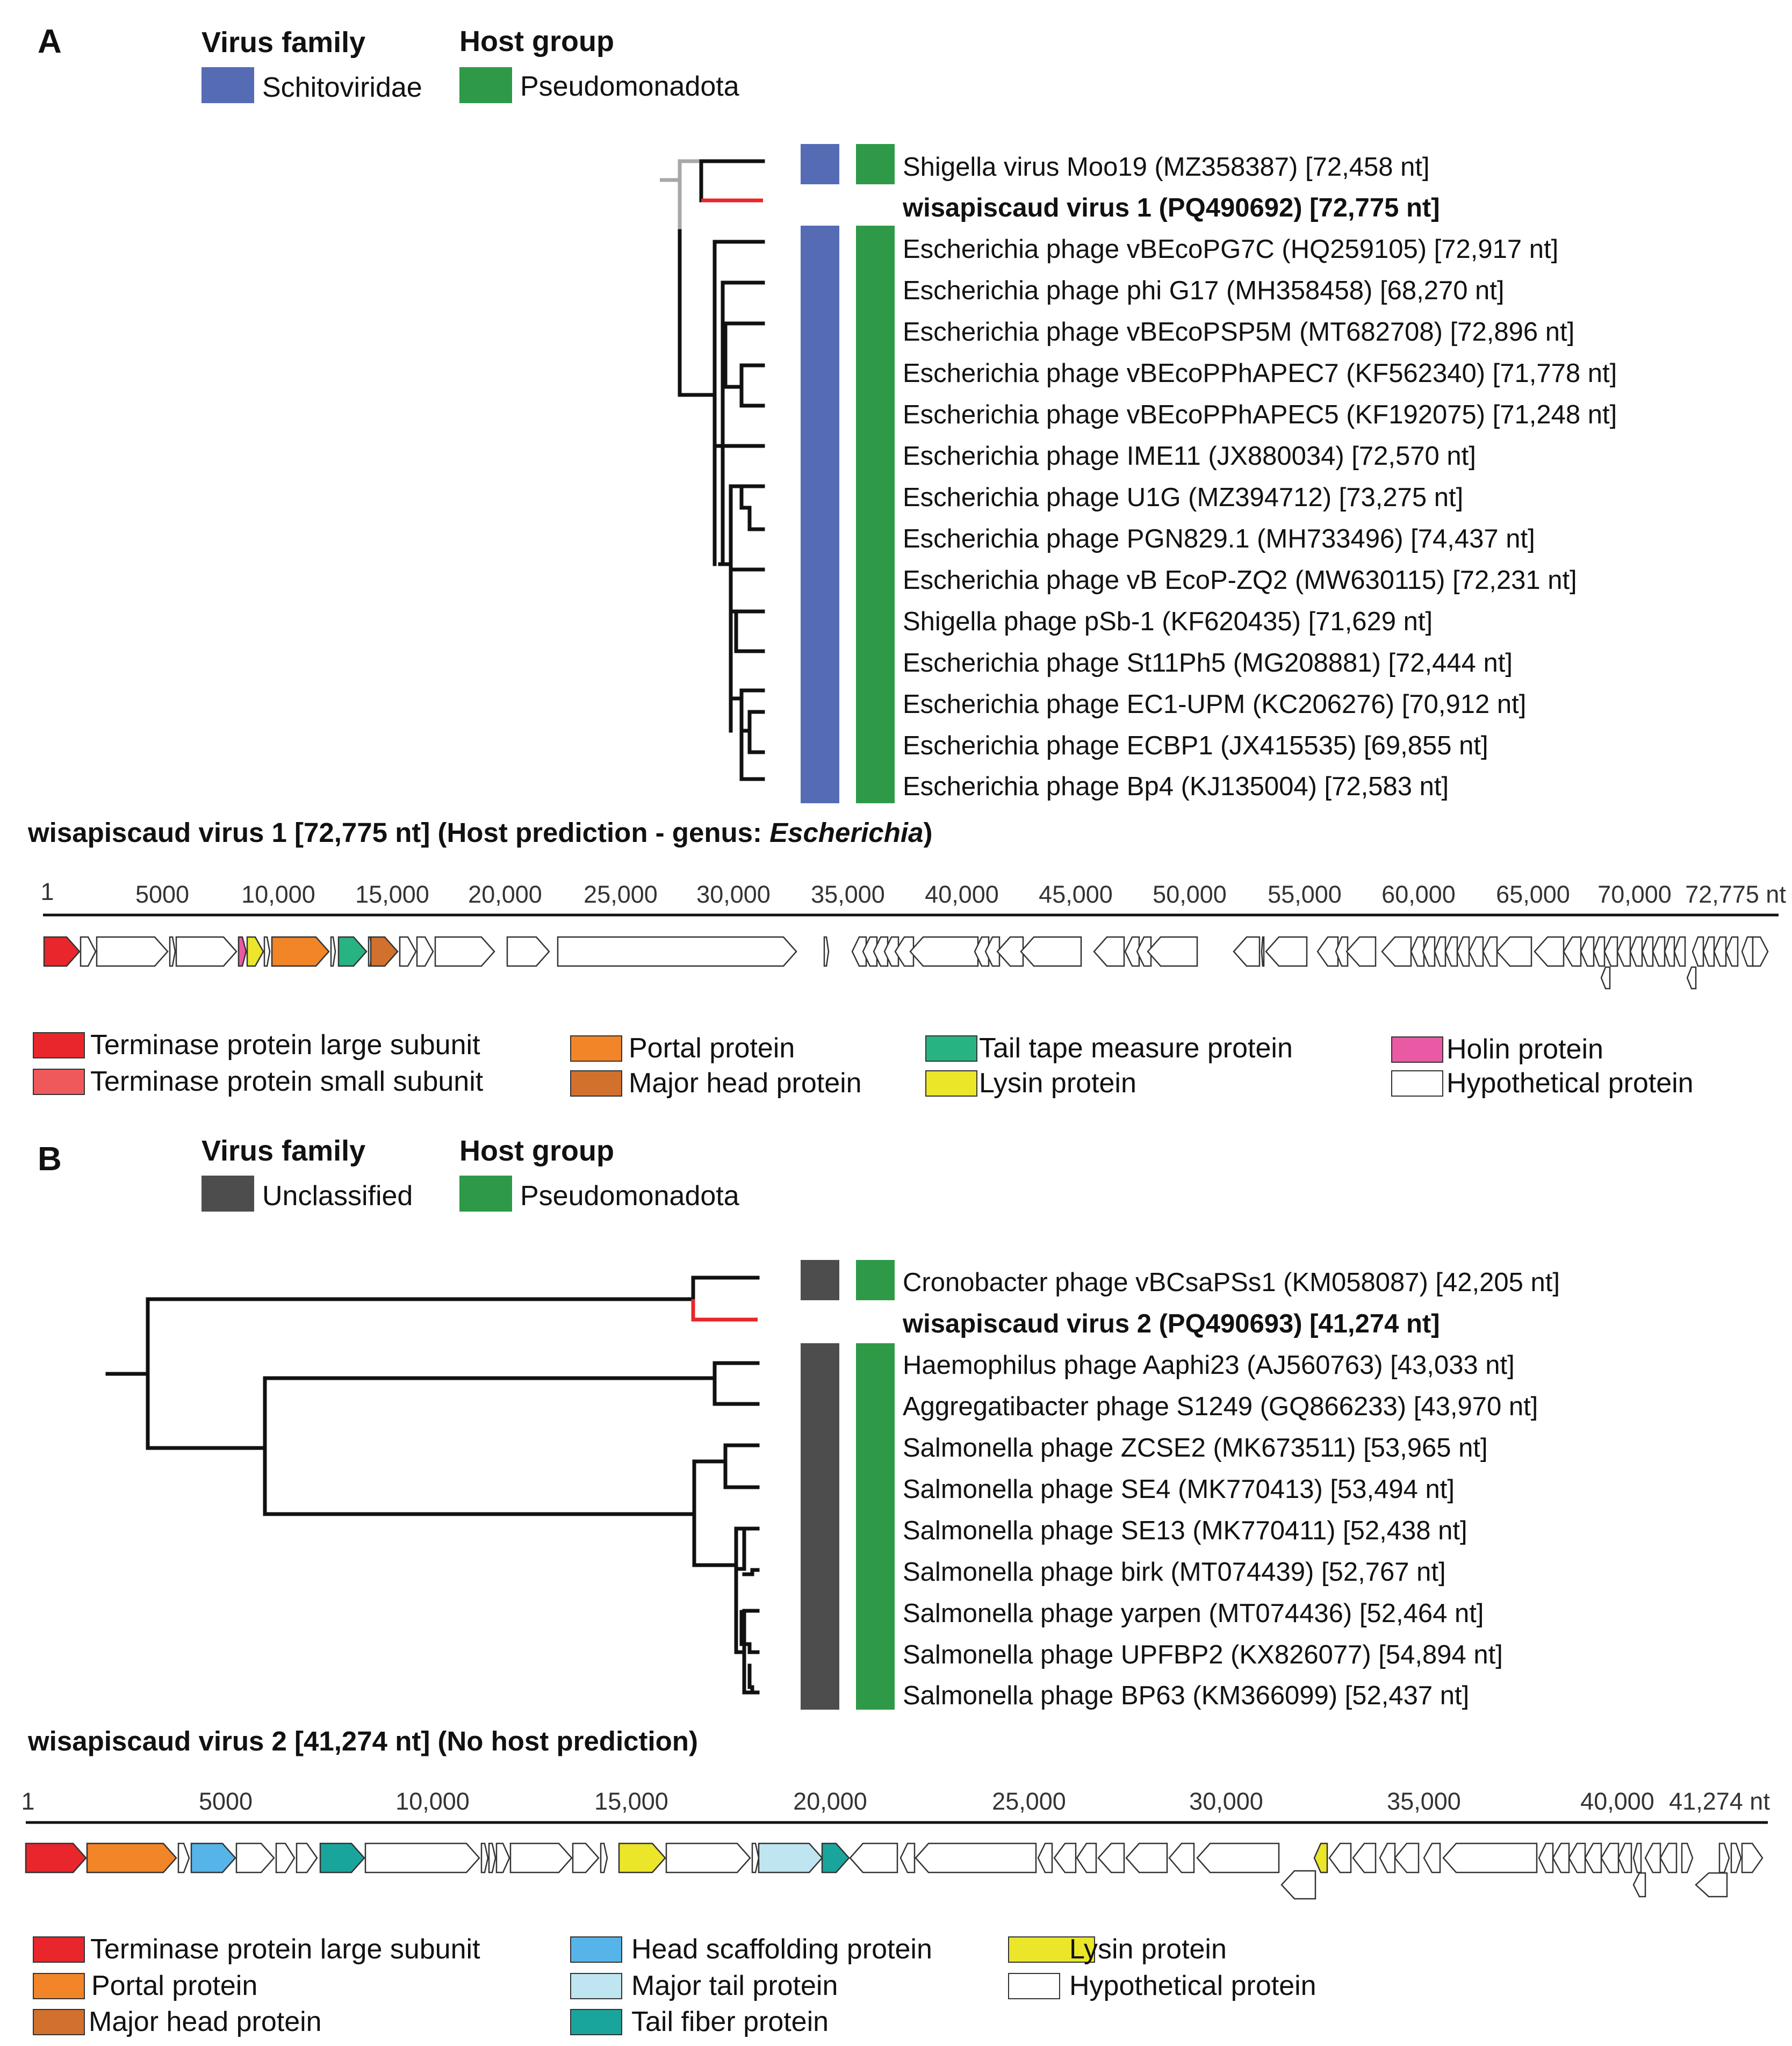 Image resolution: width=1792 pixels, height=2046 pixels. What do you see at coordinates (287, 1081) in the screenshot?
I see `legend-label: Terminase protein small subunit` at bounding box center [287, 1081].